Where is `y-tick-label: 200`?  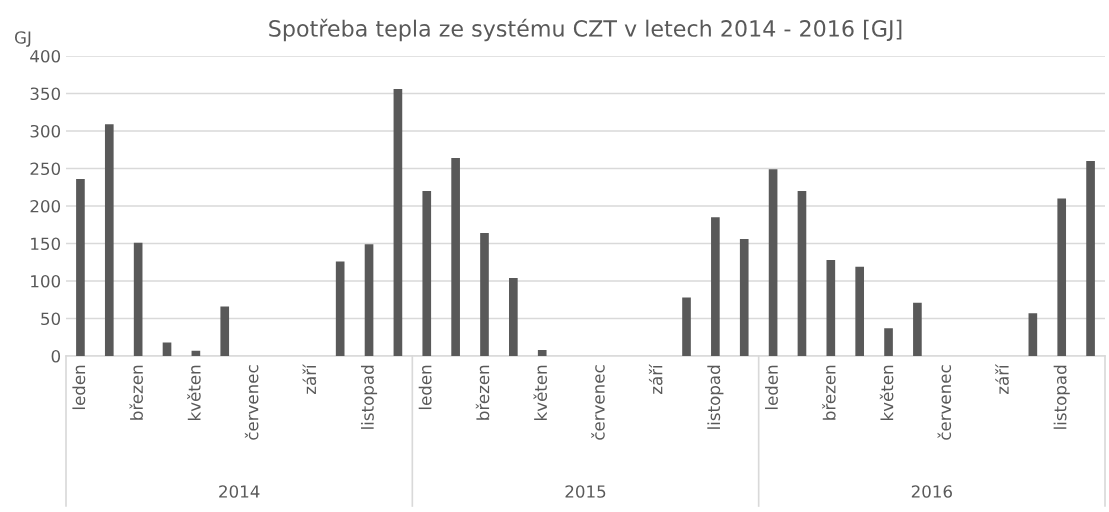
y-tick-label: 200 is located at coordinates (45, 206).